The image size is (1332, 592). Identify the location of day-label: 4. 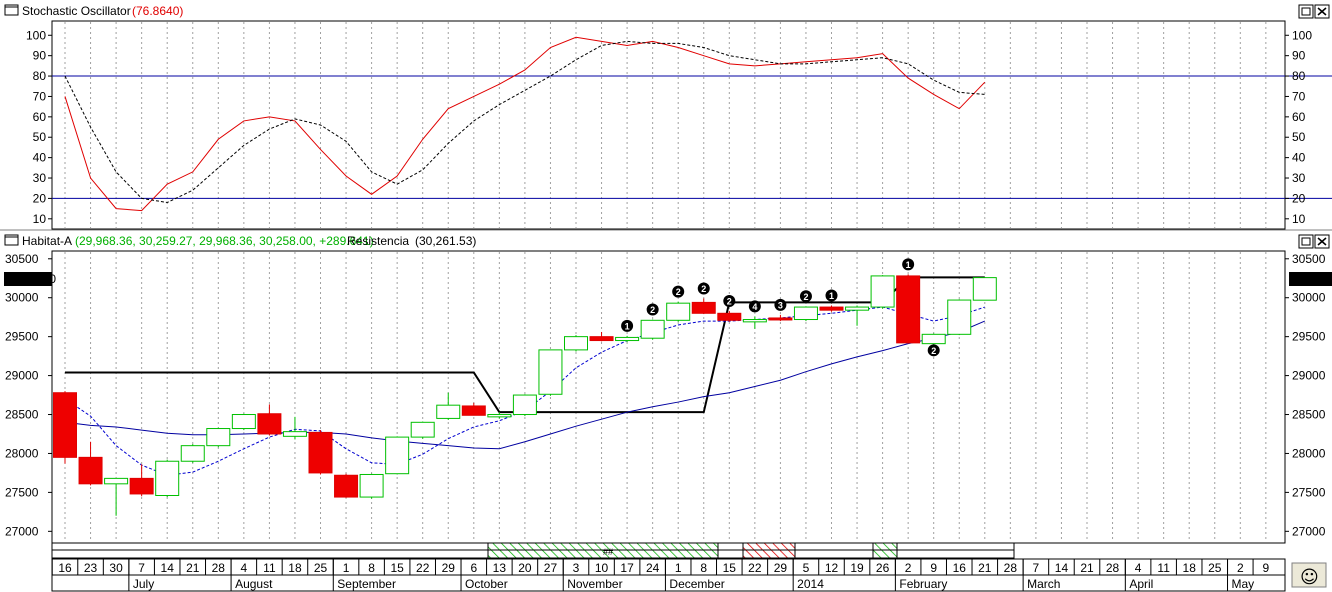
(244, 568).